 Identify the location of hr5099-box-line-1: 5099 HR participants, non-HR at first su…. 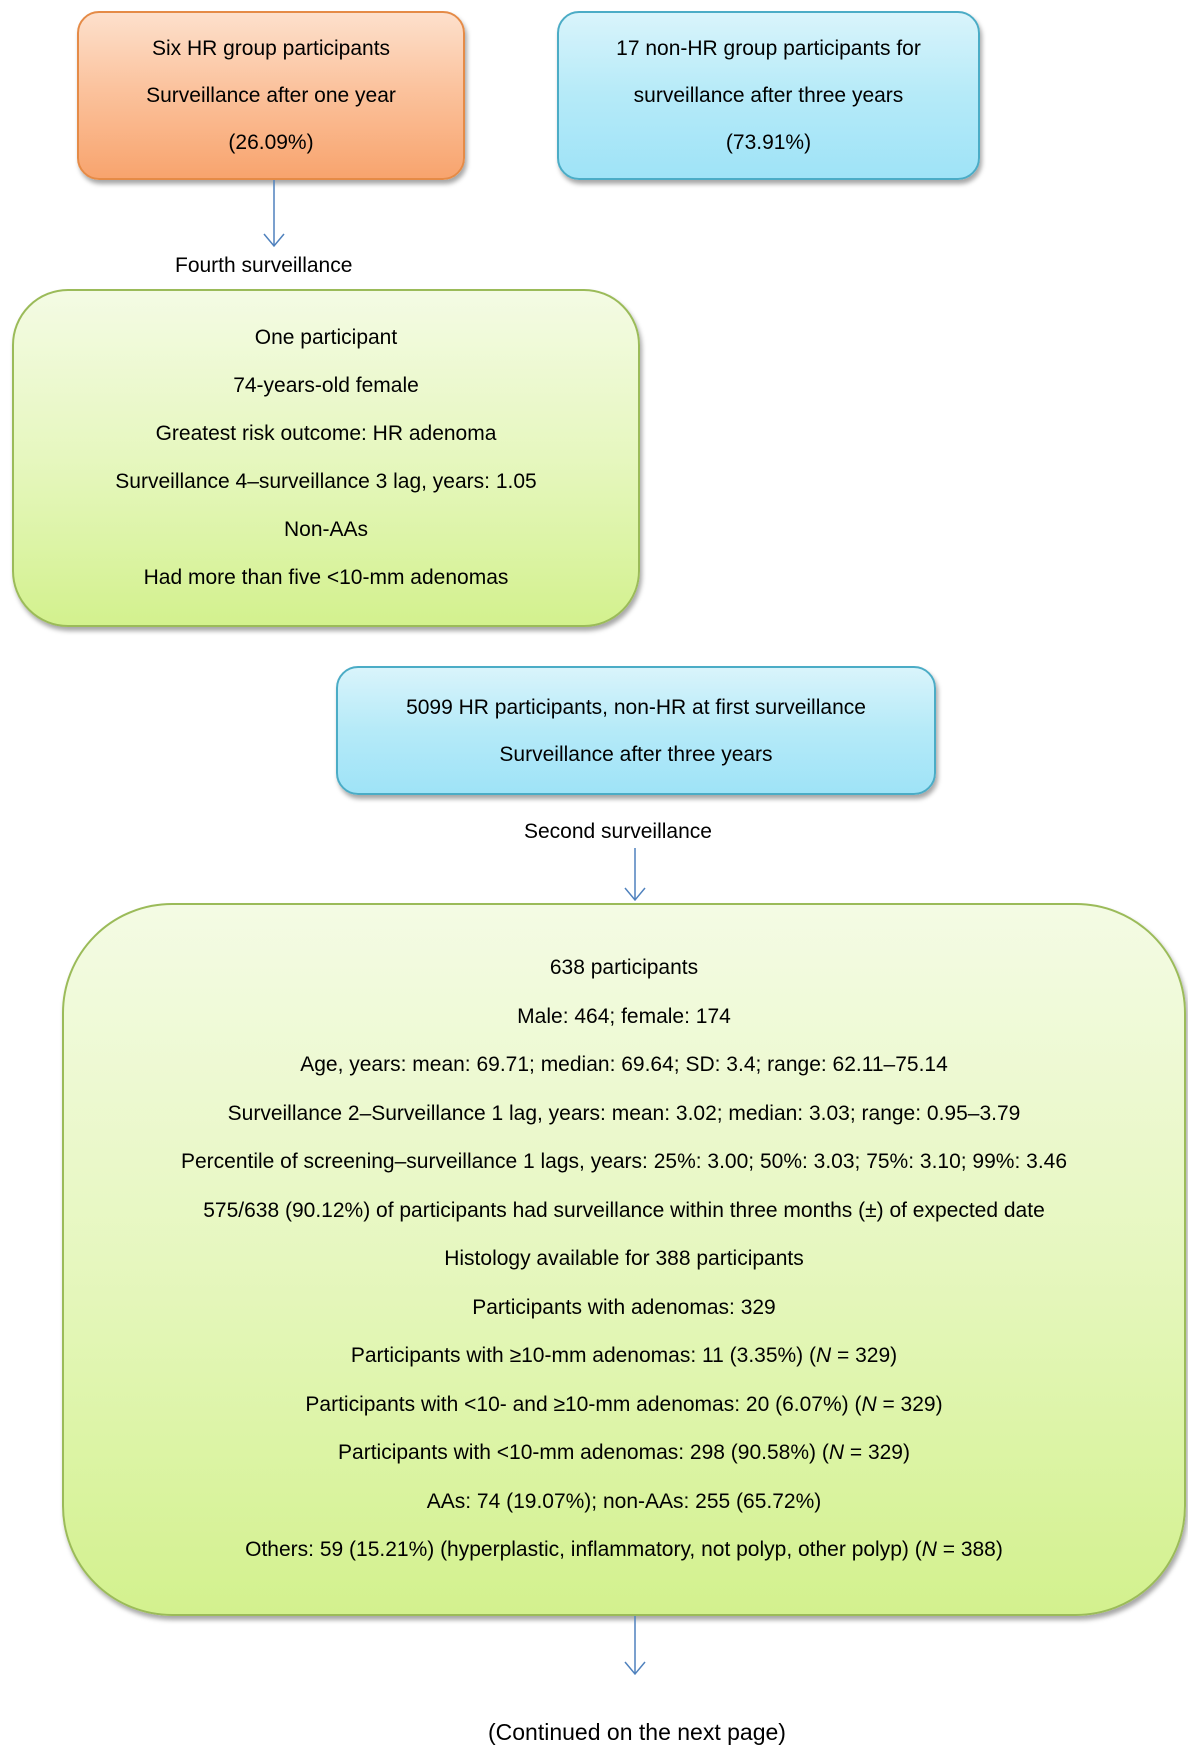
(636, 707).